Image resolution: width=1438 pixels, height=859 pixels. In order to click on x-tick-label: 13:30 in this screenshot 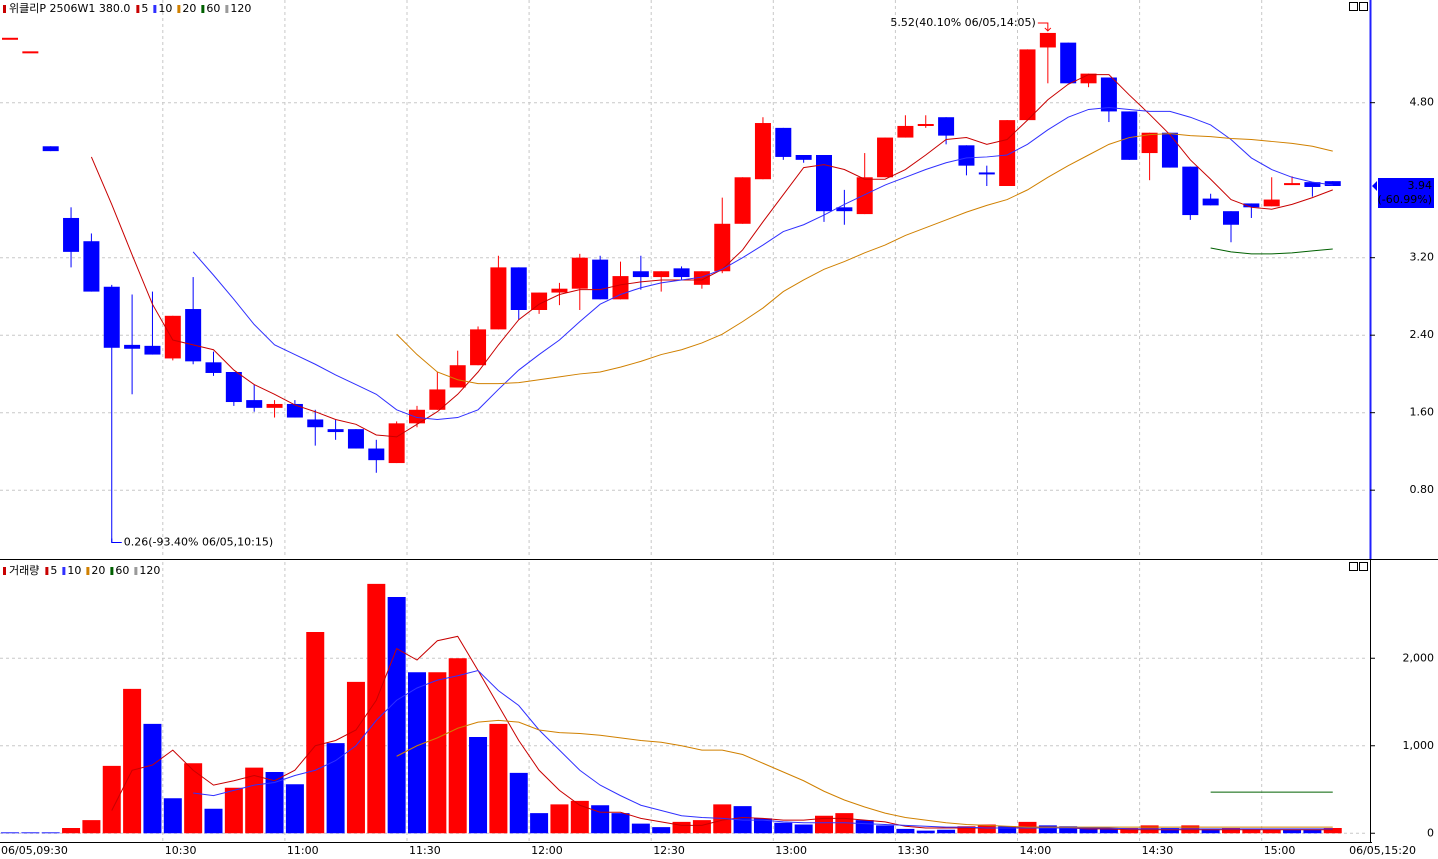, I will do `click(913, 850)`.